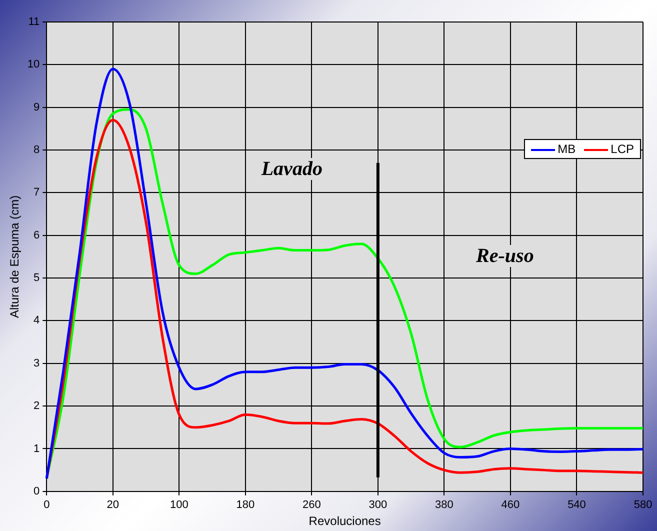 The width and height of the screenshot is (657, 531). Describe the element at coordinates (37, 448) in the screenshot. I see `y-tick-label: 1` at that location.